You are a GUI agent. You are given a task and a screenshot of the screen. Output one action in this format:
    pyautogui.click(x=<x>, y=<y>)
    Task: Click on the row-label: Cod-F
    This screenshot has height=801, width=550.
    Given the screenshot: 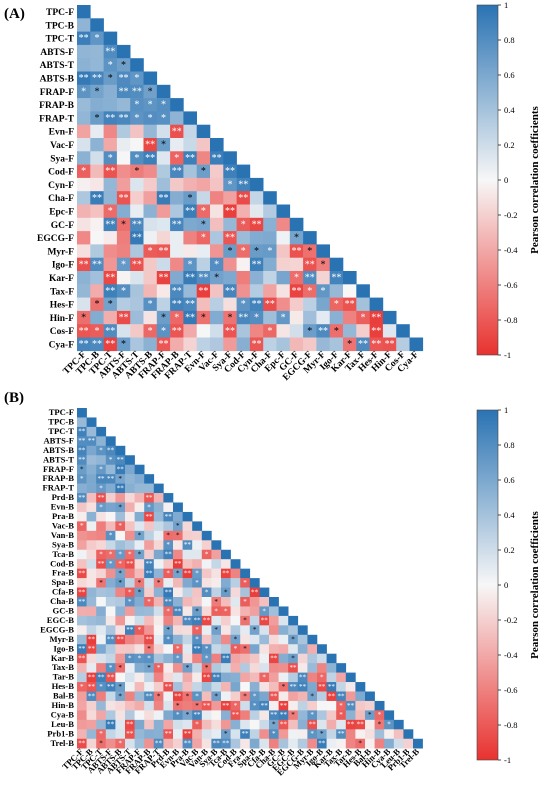 What is the action you would take?
    pyautogui.click(x=61, y=173)
    